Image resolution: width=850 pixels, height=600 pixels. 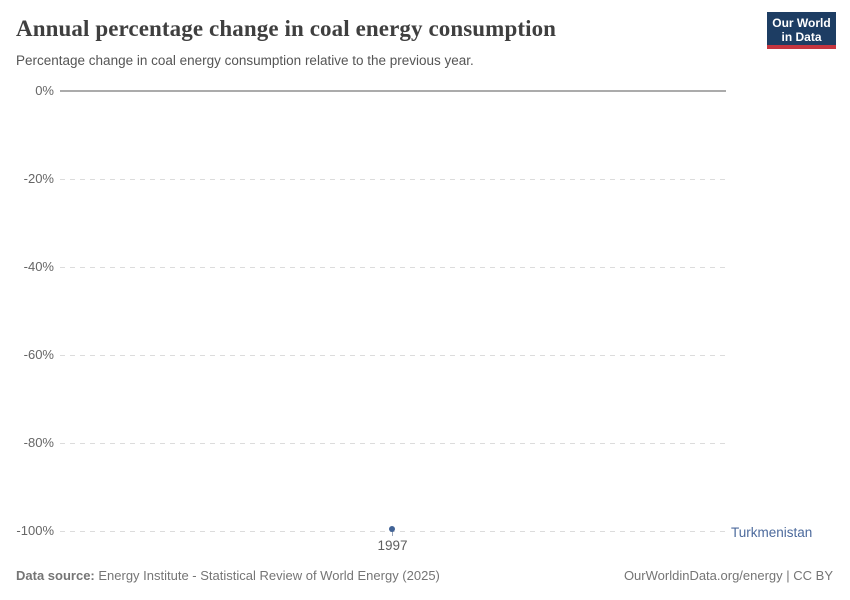 What do you see at coordinates (392, 545) in the screenshot?
I see `x-axis-label-1997: 1997` at bounding box center [392, 545].